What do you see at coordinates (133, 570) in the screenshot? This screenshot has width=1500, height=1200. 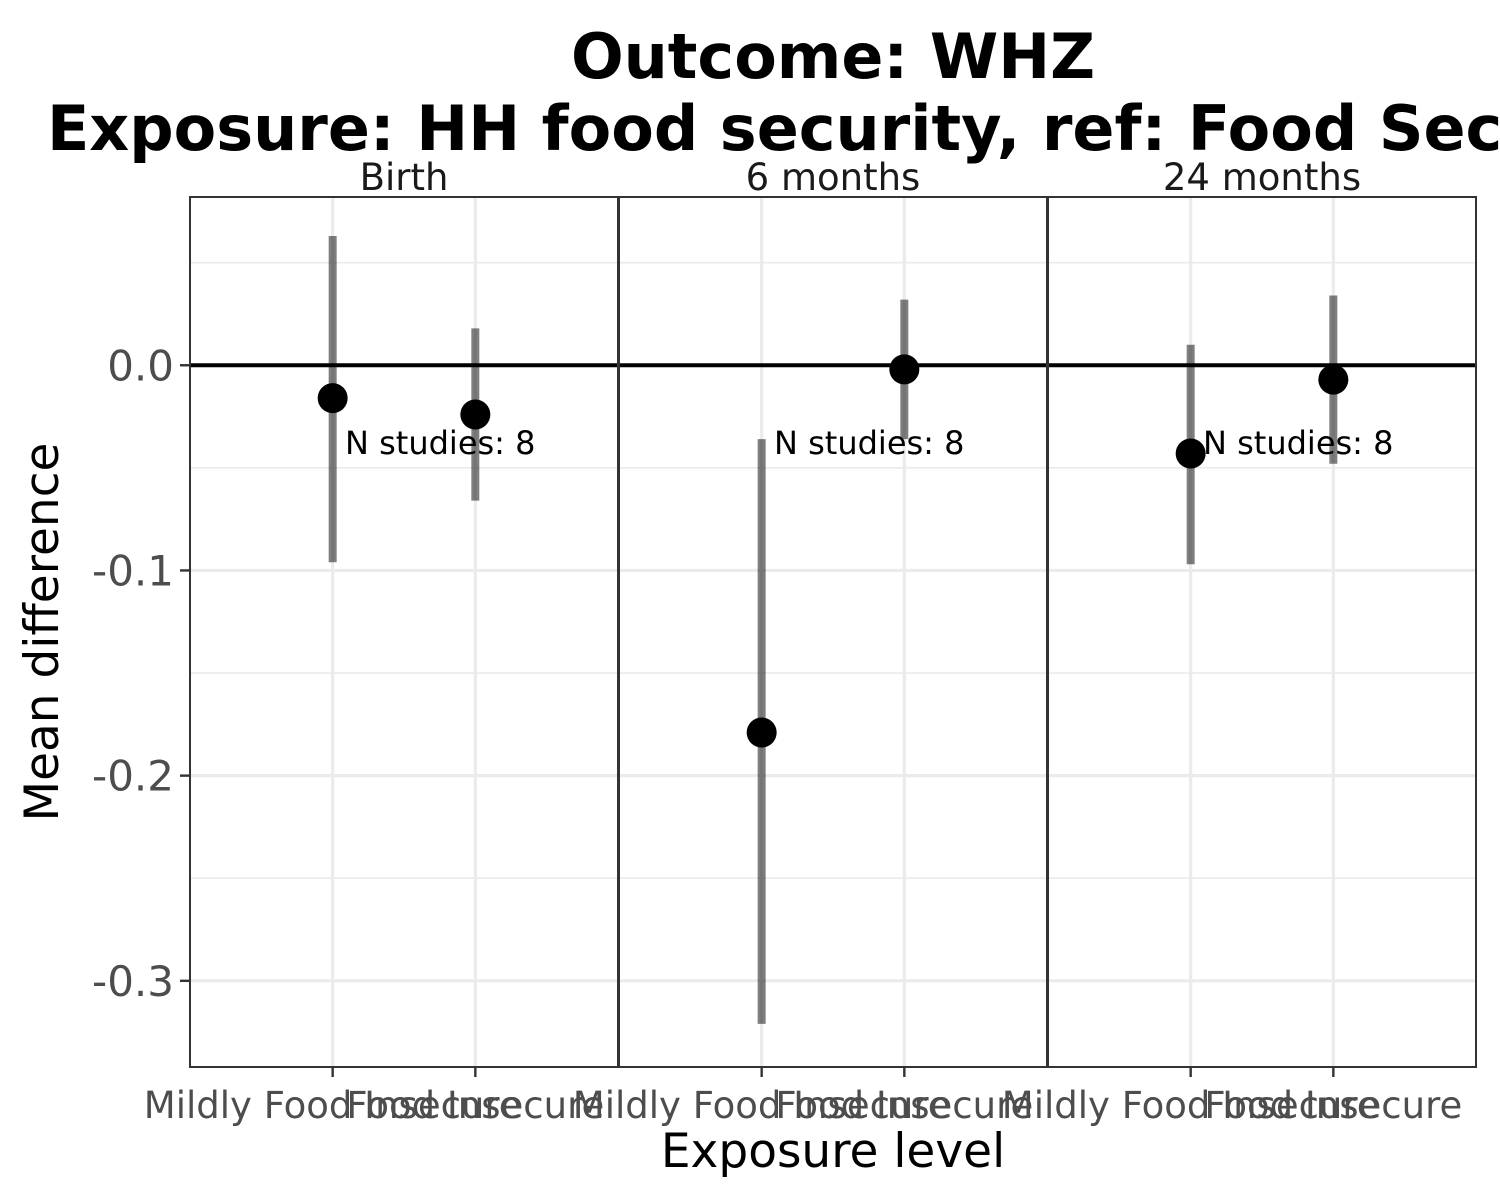 I see `y-tick-label: -0.1` at bounding box center [133, 570].